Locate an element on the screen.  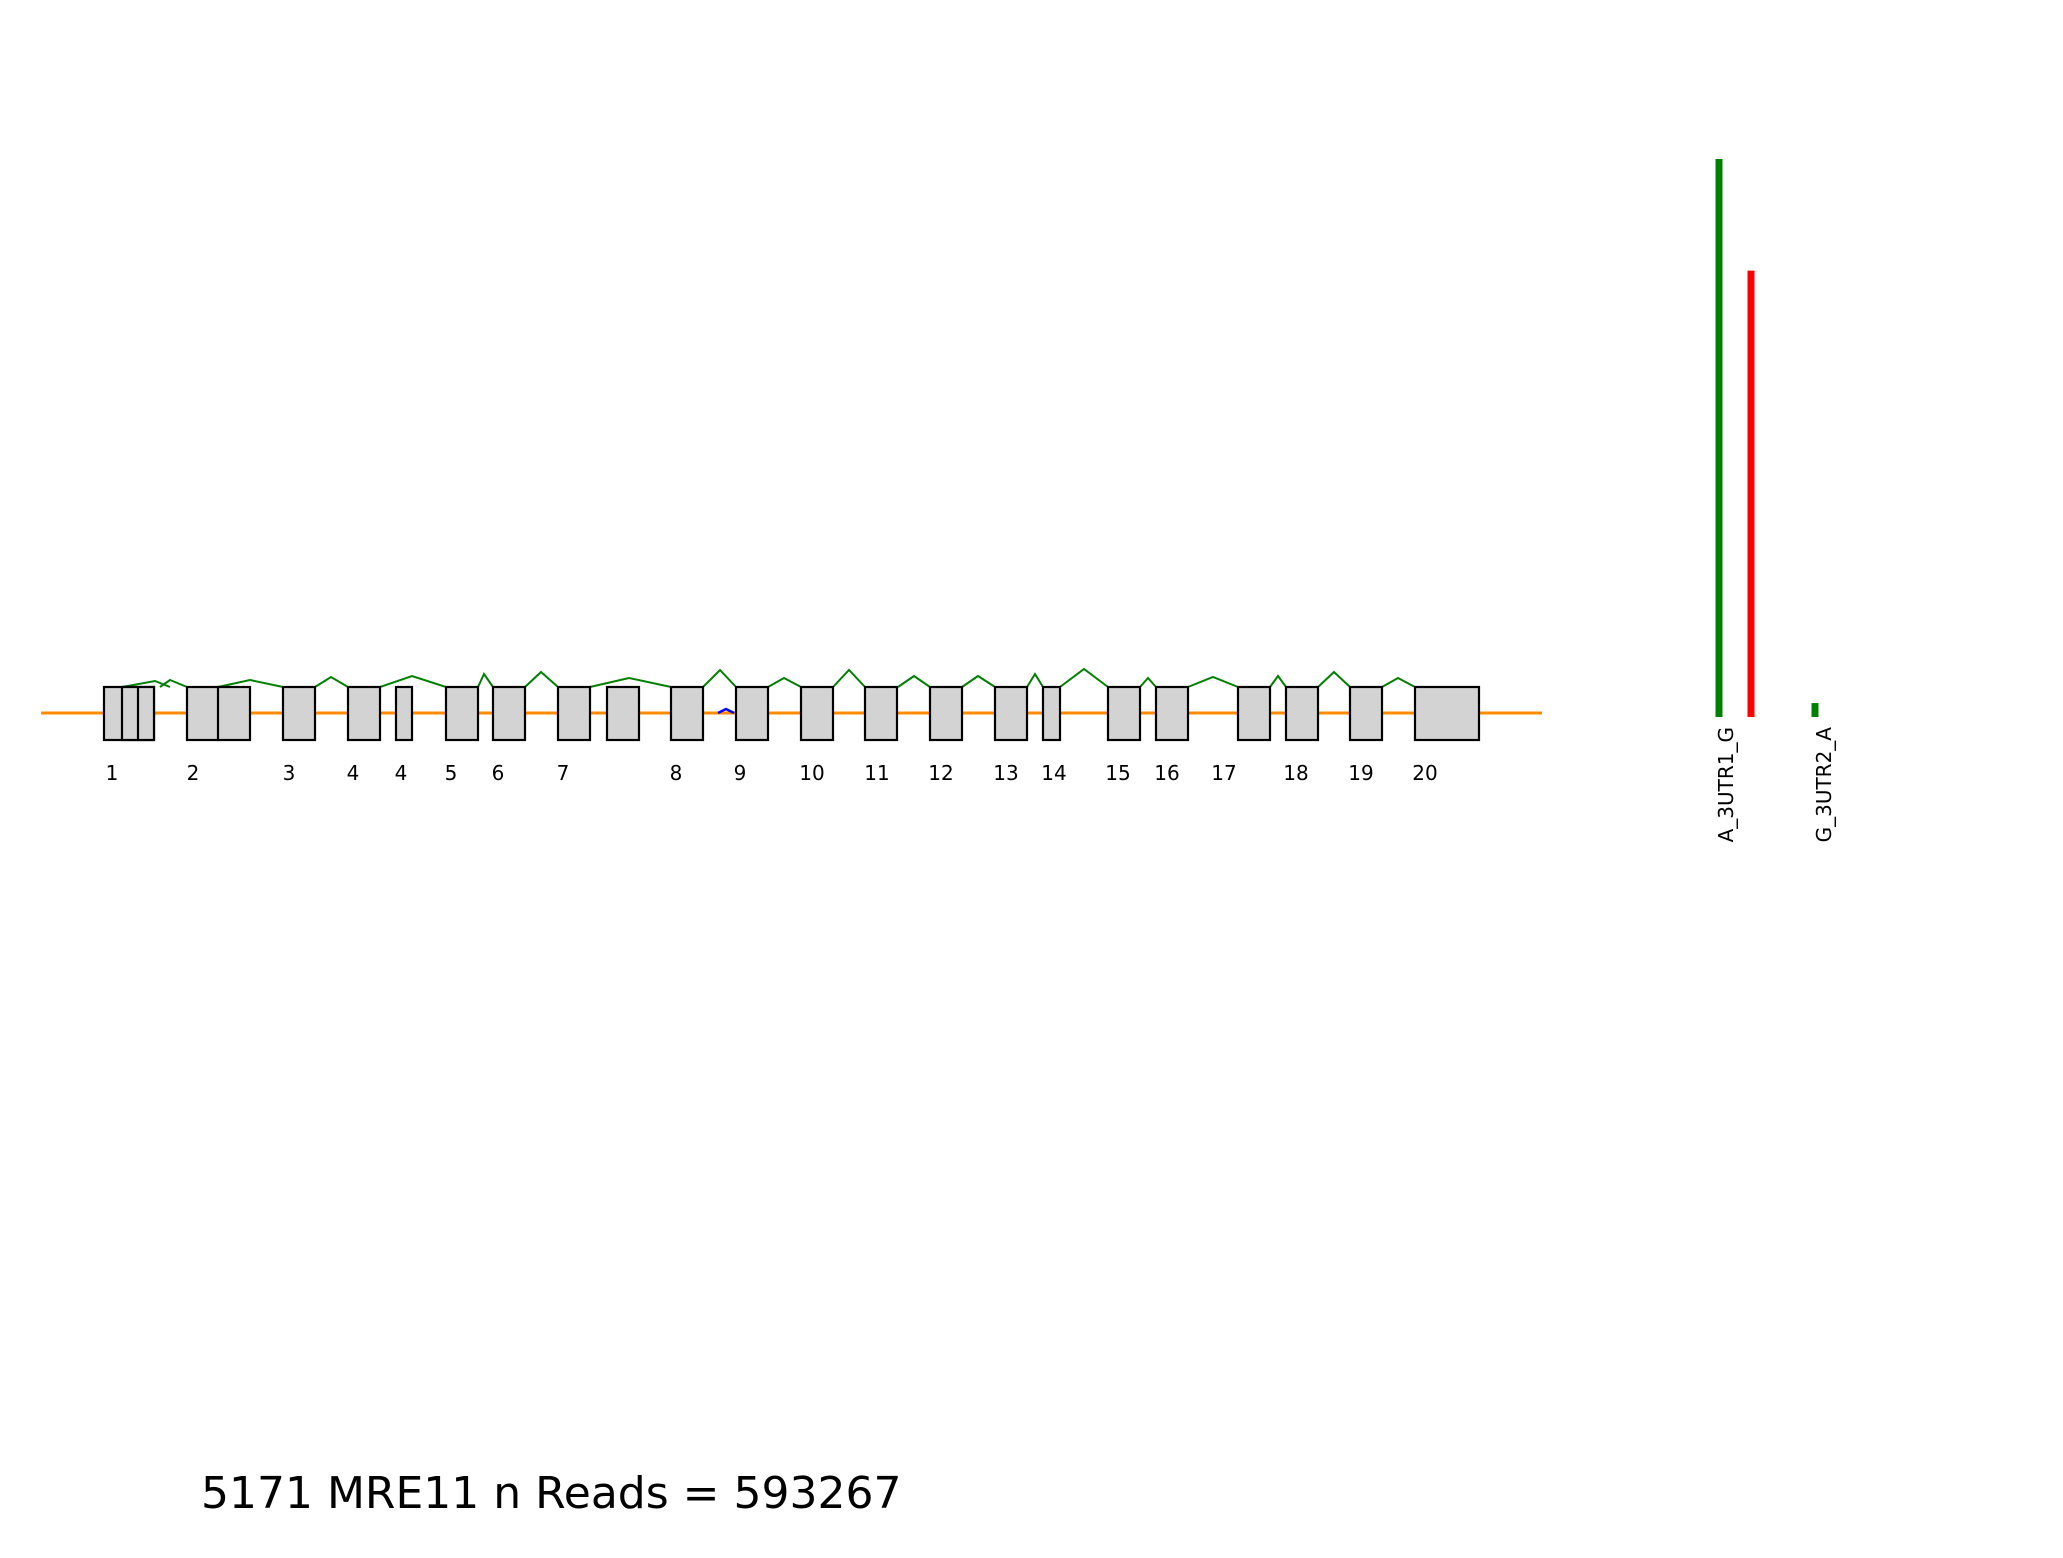
utr1-label: A_3UTR1_G is located at coordinates (1726, 784).